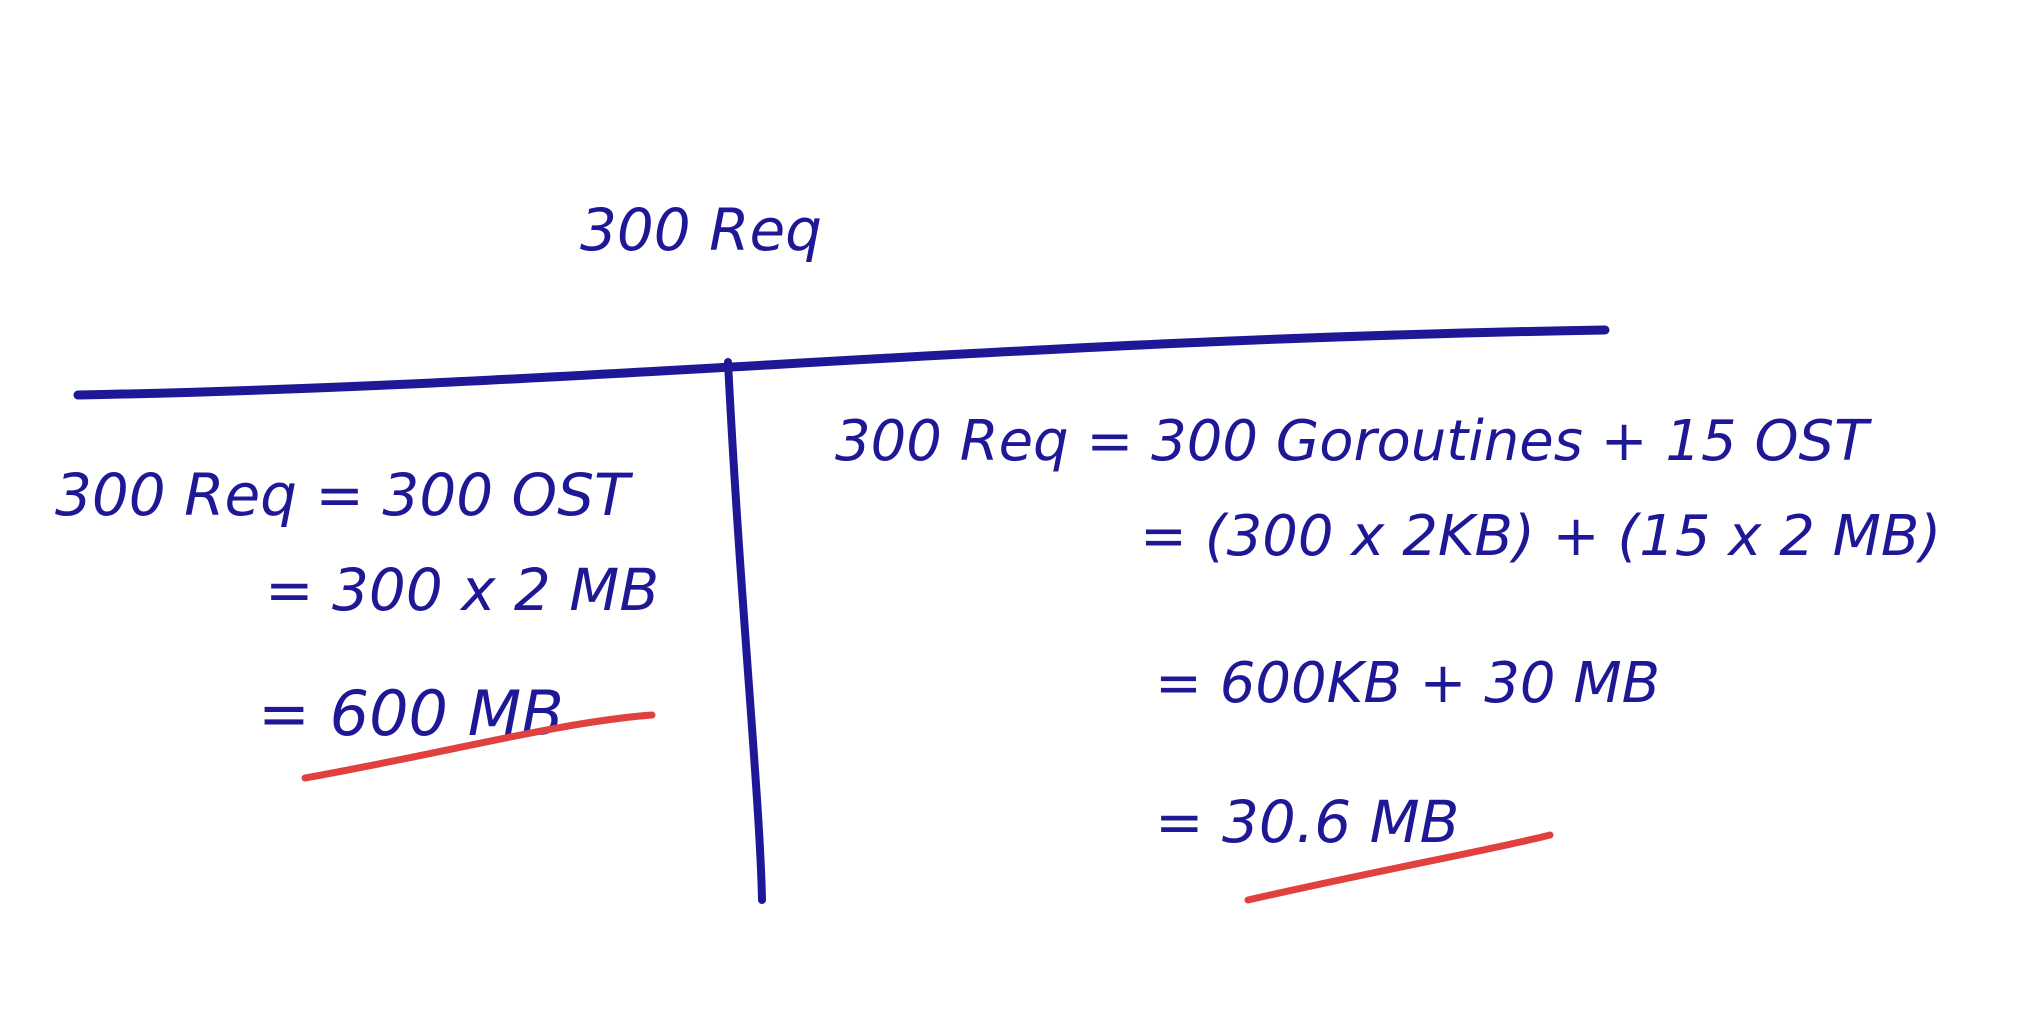 The height and width of the screenshot is (1034, 2044). I want to click on left-line-2: = 300 x 2 MB, so click(462, 590).